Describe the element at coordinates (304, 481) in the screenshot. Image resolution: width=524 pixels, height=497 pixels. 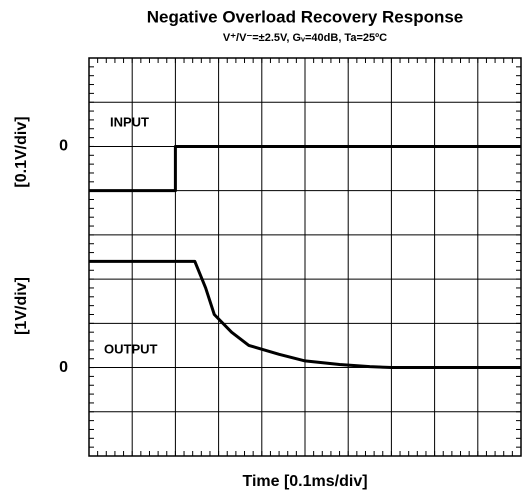
I see `x-axis-label: Time [0.1ms/div]` at that location.